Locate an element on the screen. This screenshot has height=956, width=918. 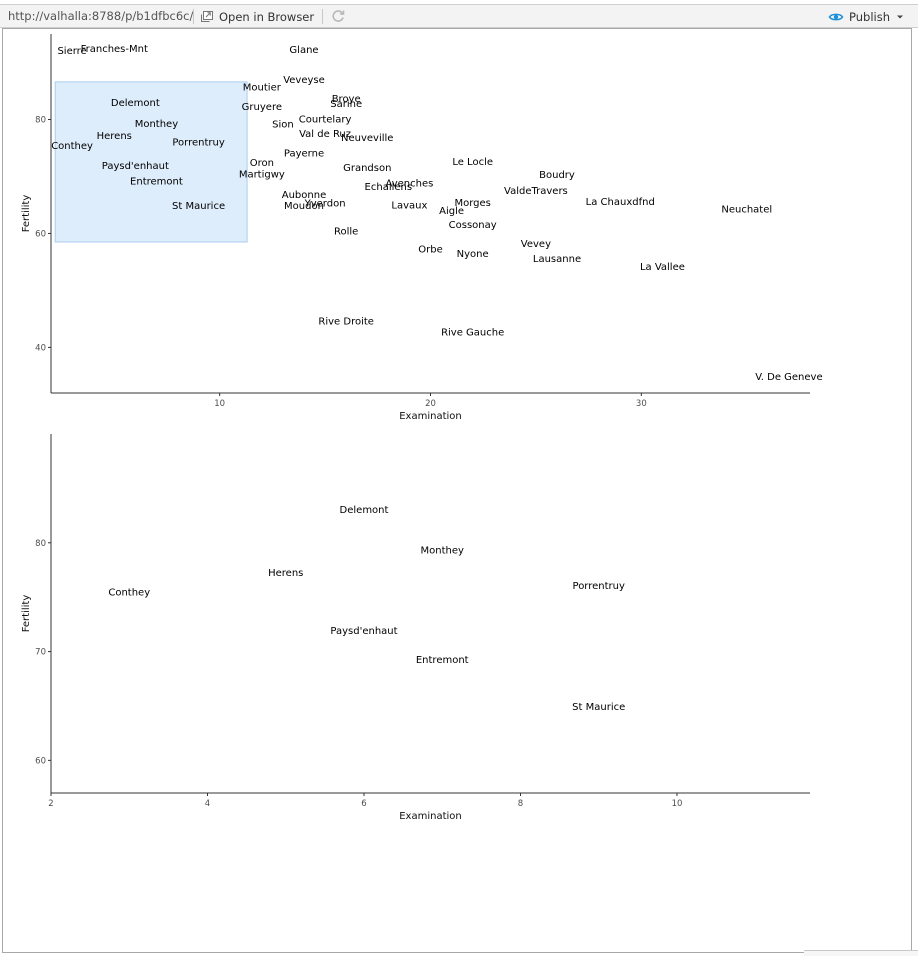
point-label: Rolle is located at coordinates (346, 232).